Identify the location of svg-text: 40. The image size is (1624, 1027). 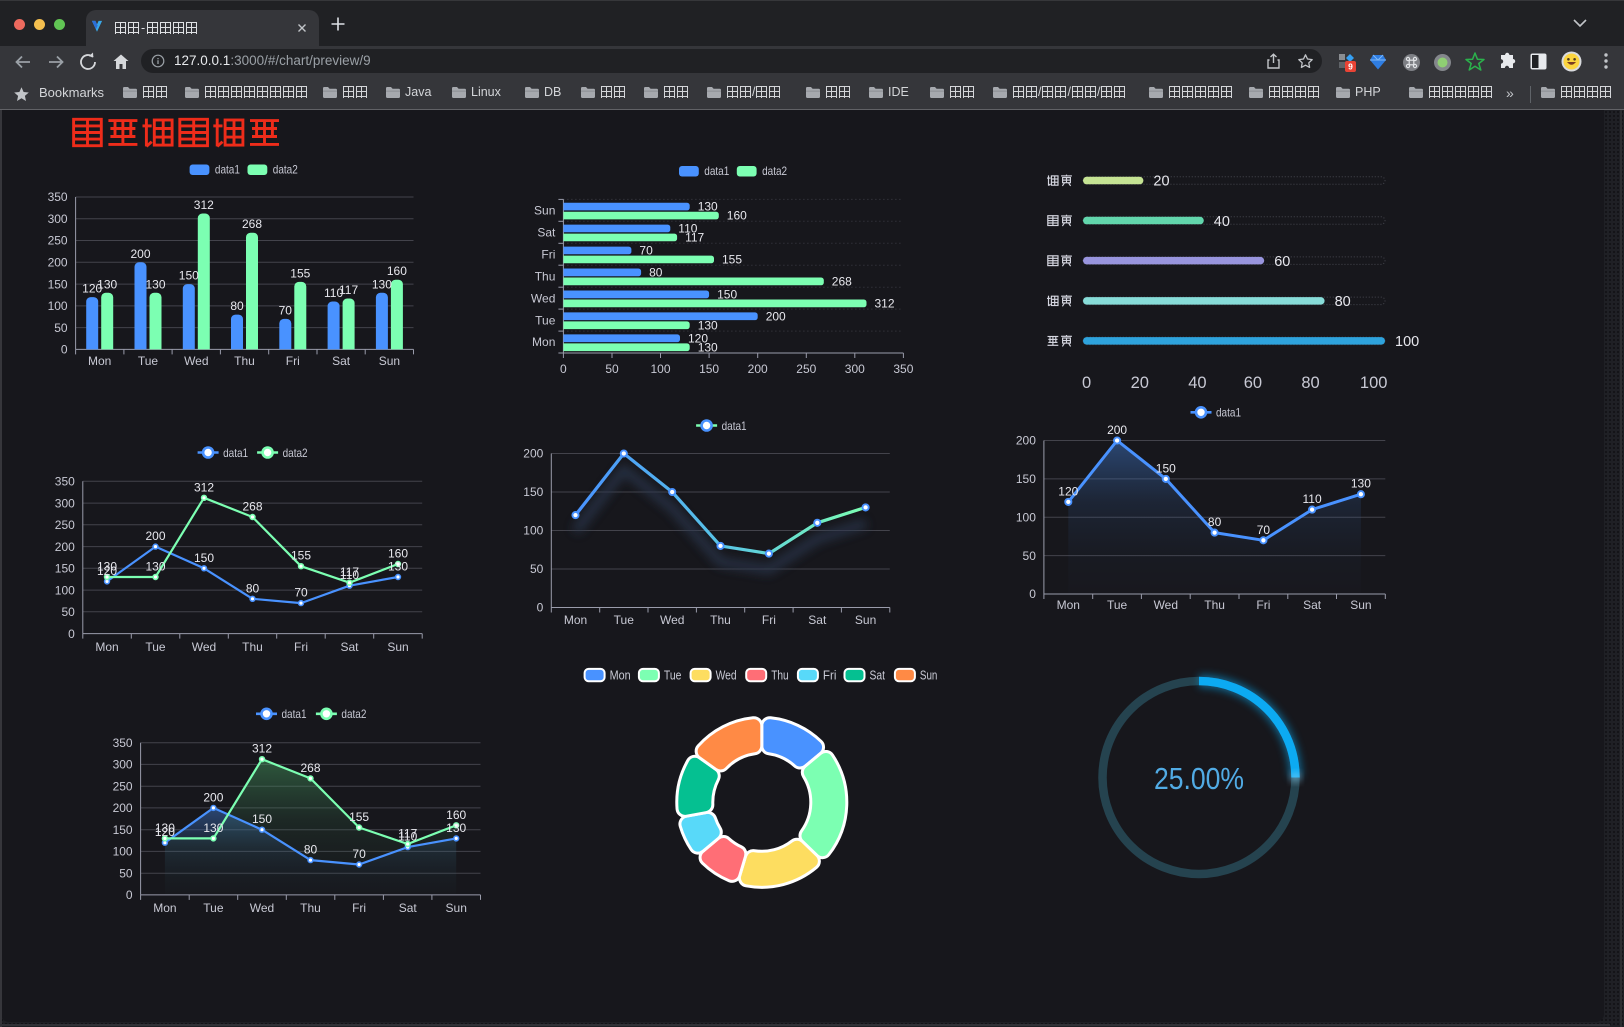
(1222, 222).